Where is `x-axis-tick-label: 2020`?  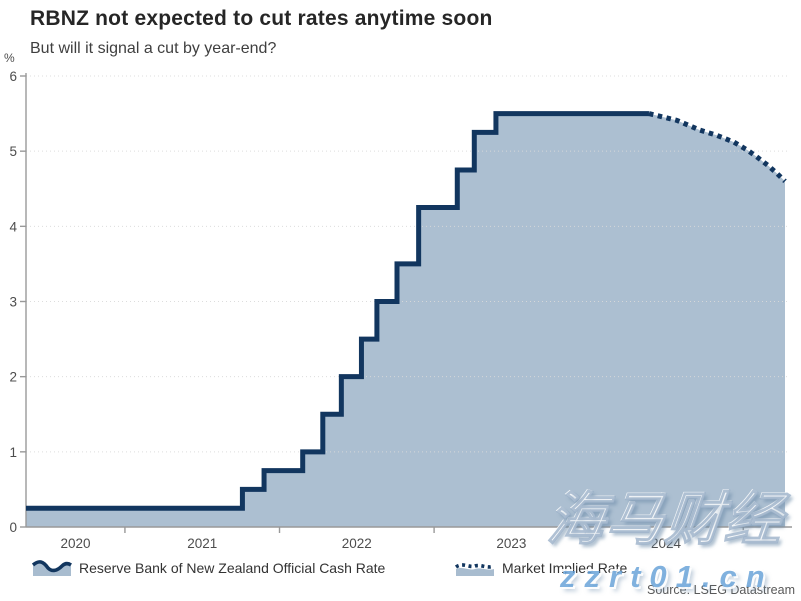
x-axis-tick-label: 2020 is located at coordinates (75, 543).